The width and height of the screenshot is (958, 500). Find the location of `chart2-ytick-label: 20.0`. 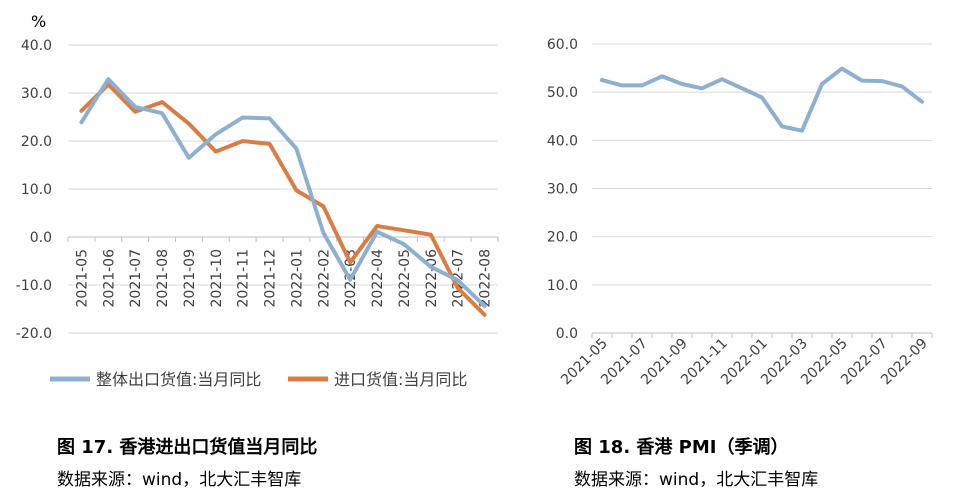

chart2-ytick-label: 20.0 is located at coordinates (562, 238).